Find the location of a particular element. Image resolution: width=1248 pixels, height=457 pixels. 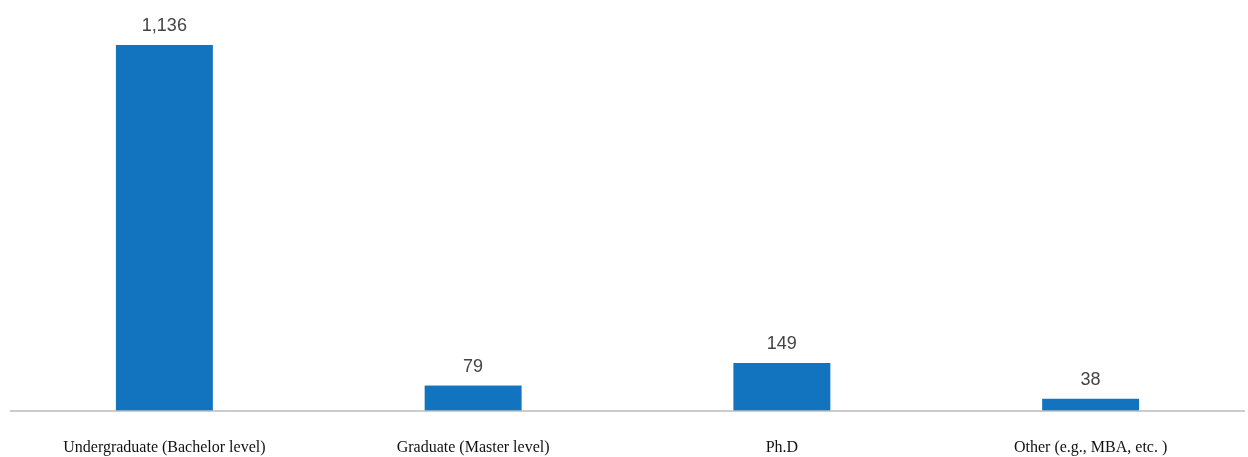

data-label: 149 is located at coordinates (781, 342).